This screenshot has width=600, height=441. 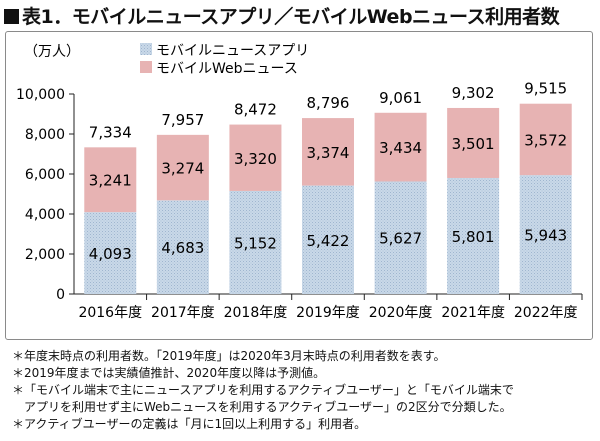 I want to click on data-label-app: 4,683, so click(x=182, y=248).